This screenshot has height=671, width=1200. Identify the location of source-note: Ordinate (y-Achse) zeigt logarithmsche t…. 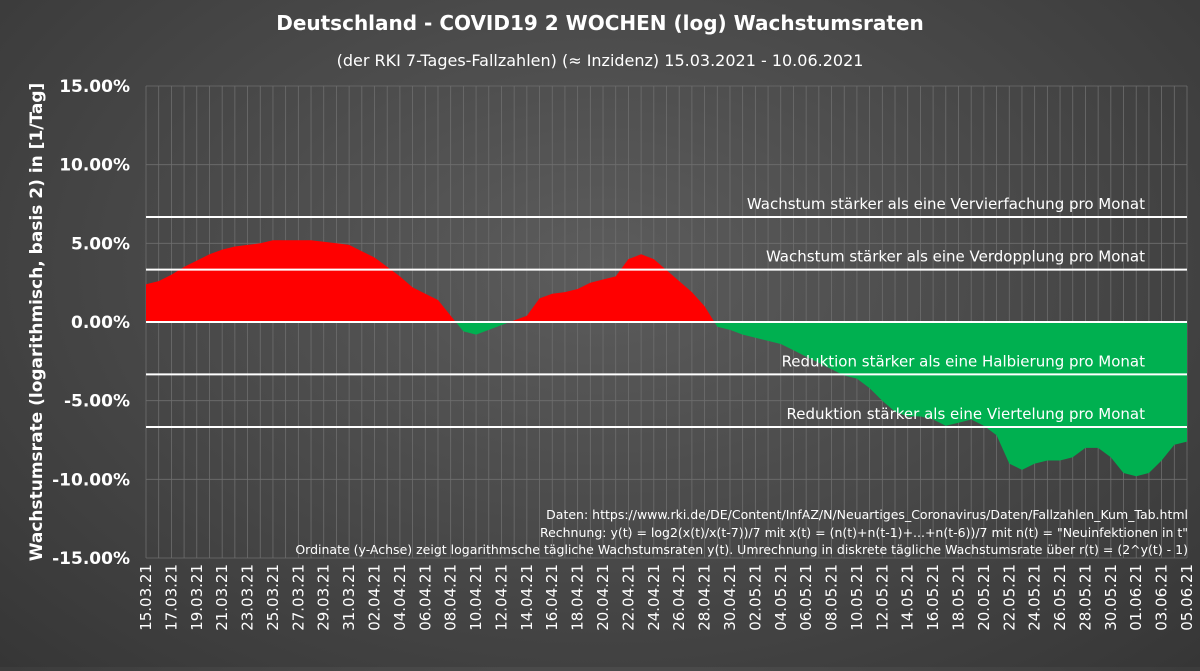
(741, 549).